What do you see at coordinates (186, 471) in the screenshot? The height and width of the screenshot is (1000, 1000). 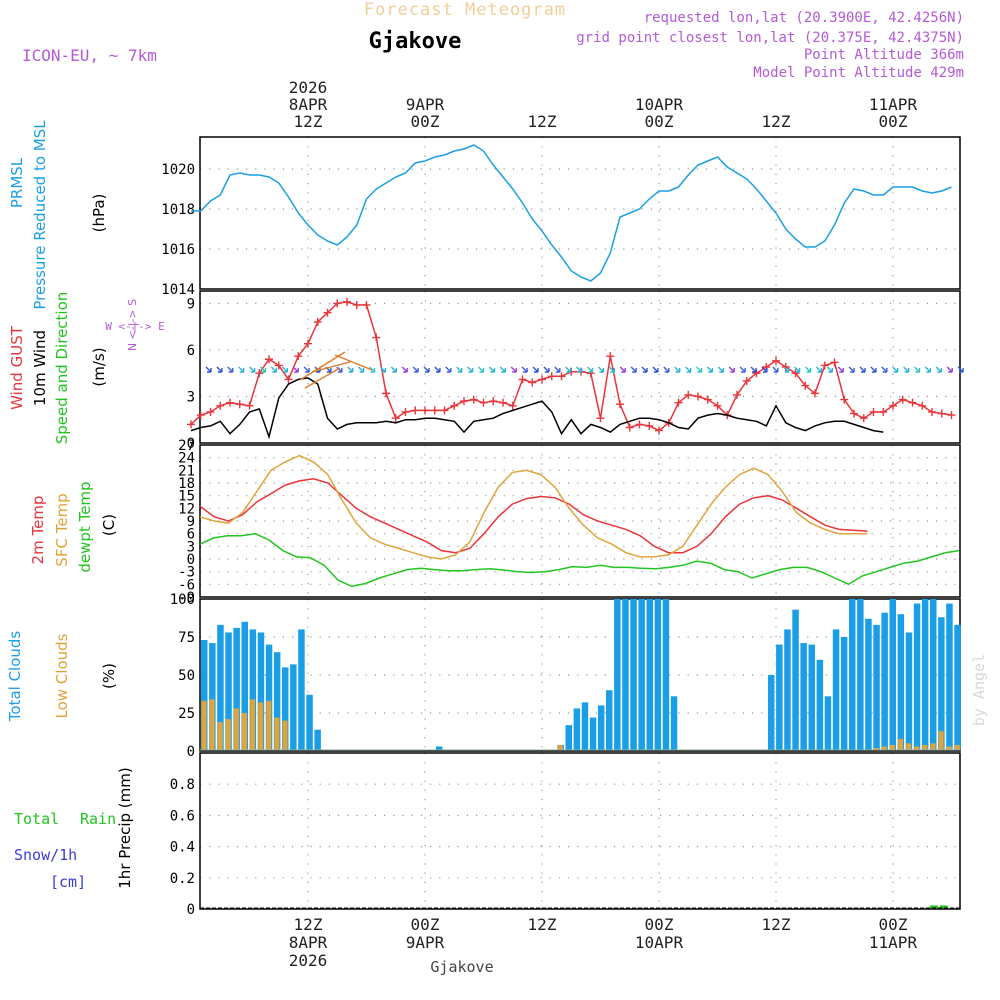 I see `y-tick-label: 21` at bounding box center [186, 471].